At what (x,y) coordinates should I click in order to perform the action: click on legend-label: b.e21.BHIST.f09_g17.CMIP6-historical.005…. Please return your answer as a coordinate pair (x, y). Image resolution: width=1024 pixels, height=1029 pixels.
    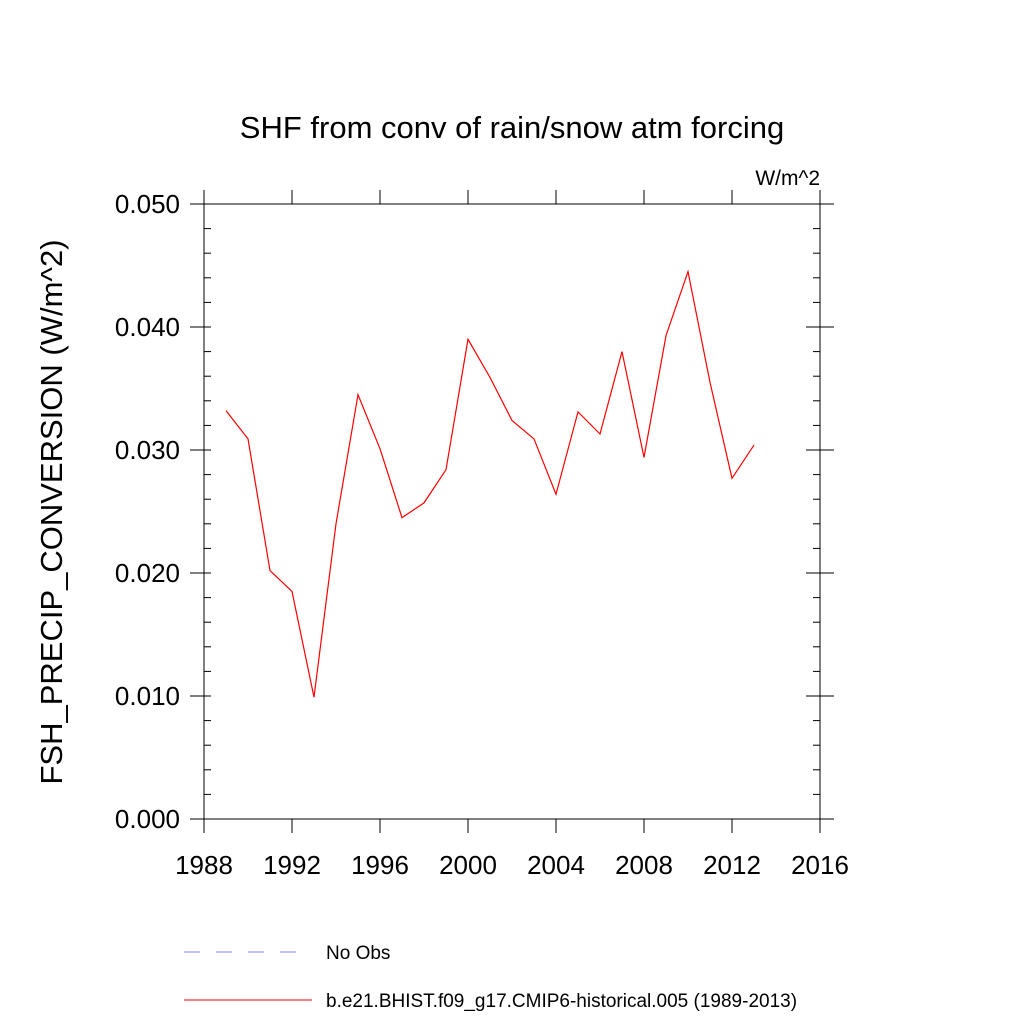
    Looking at the image, I should click on (561, 1001).